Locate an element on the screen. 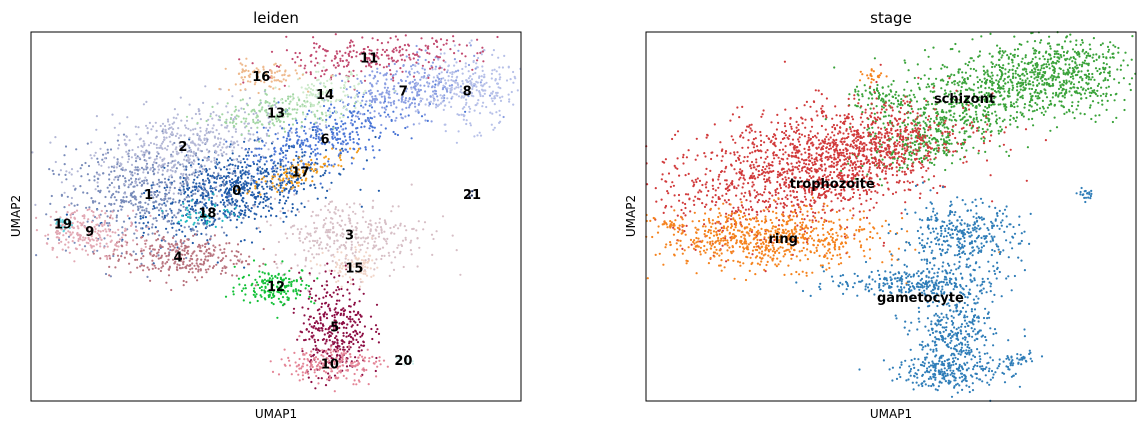  cluster-16-point is located at coordinates (225, 68).